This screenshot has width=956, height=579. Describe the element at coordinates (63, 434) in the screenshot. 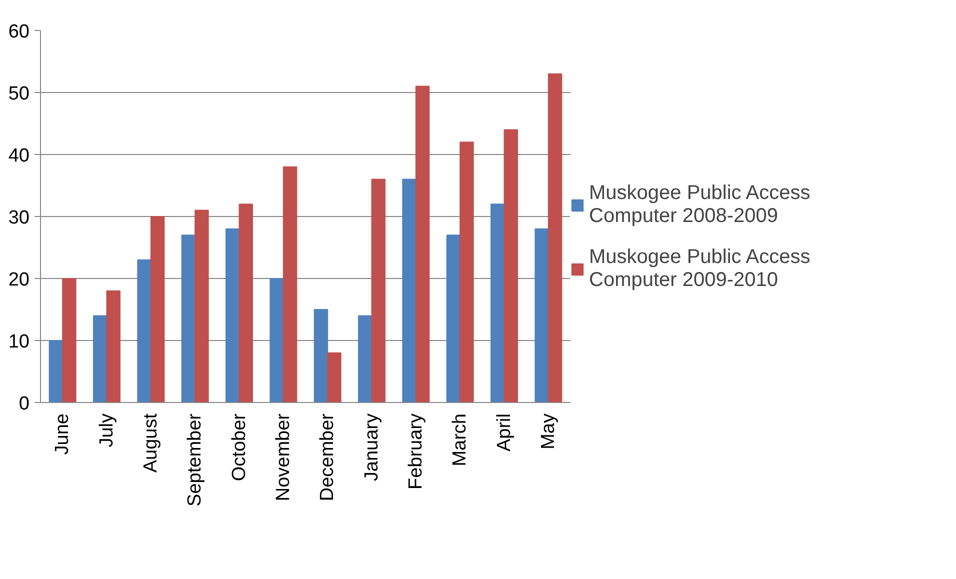

I see `x-tick-label: June` at that location.